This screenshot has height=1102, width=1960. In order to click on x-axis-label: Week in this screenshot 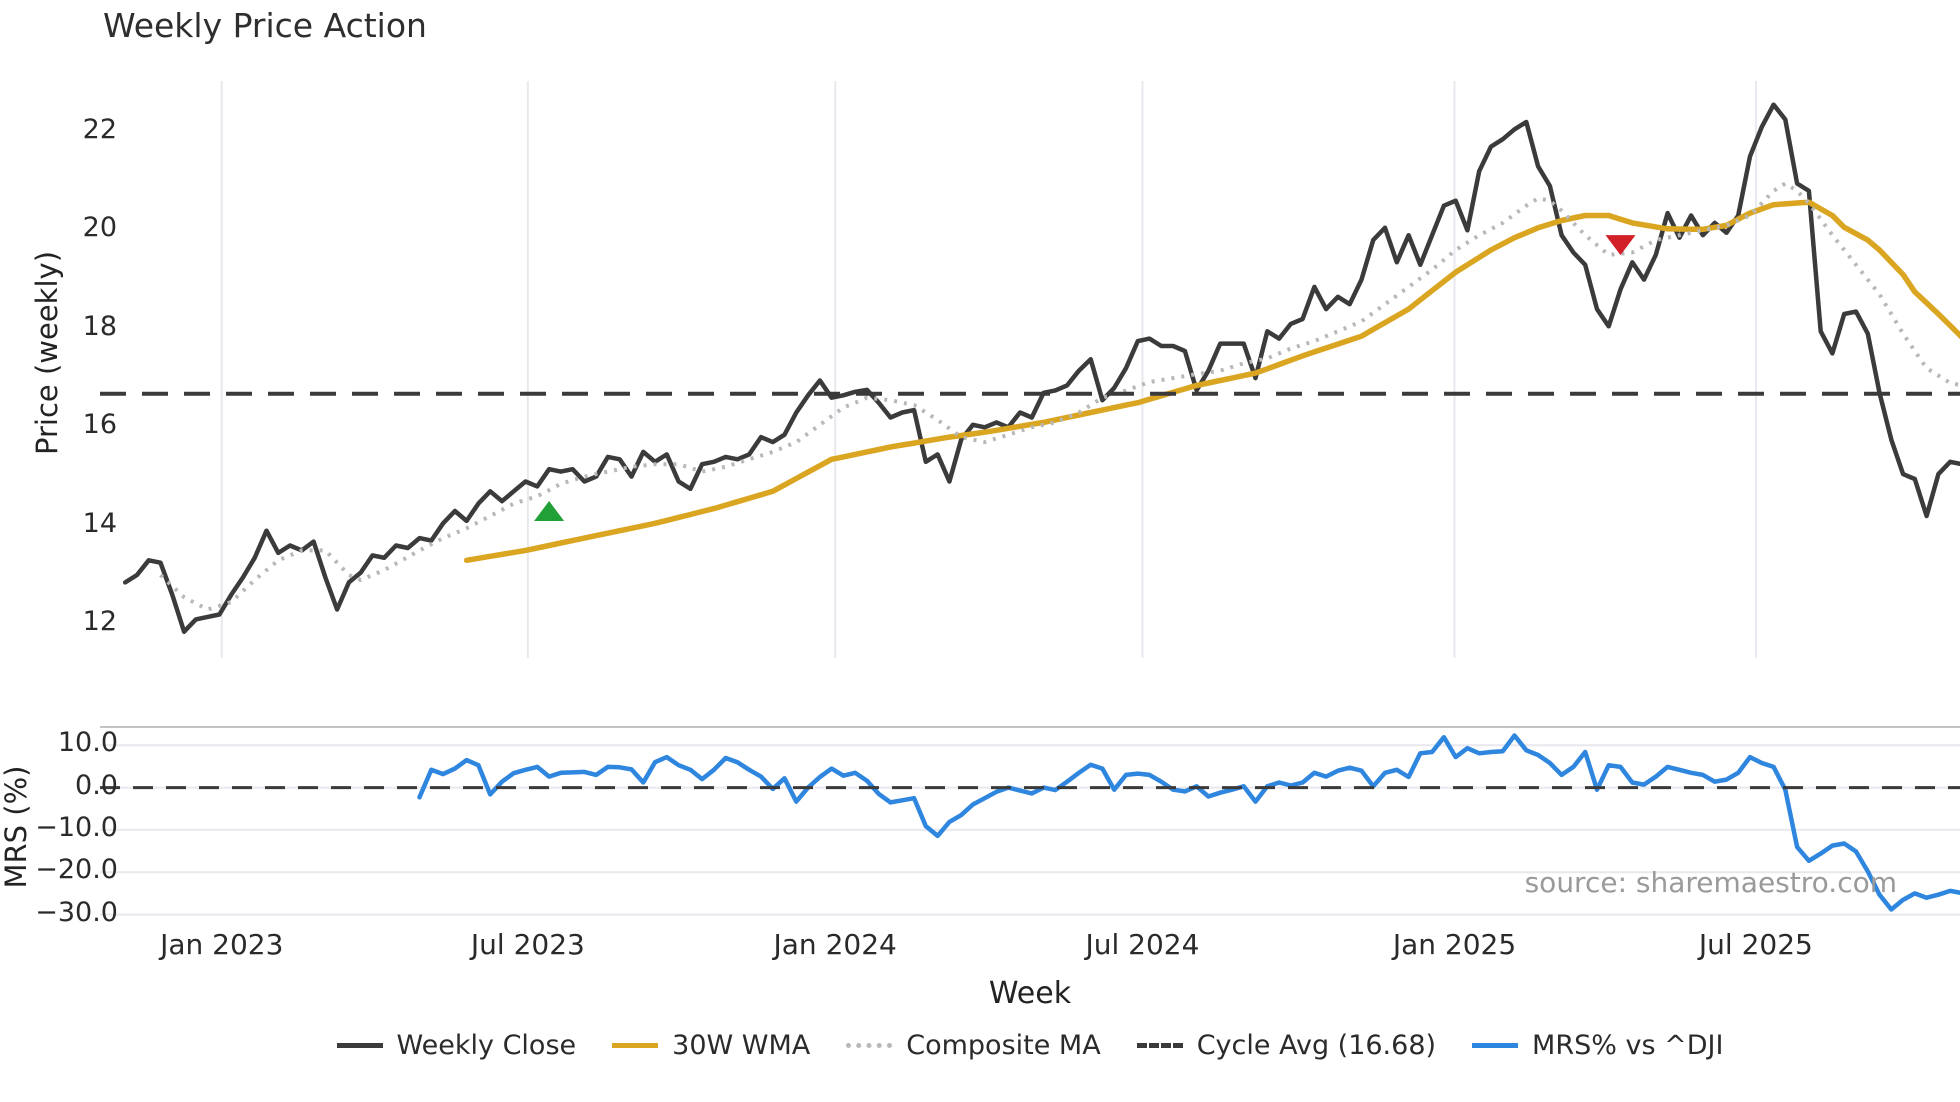, I will do `click(1030, 993)`.